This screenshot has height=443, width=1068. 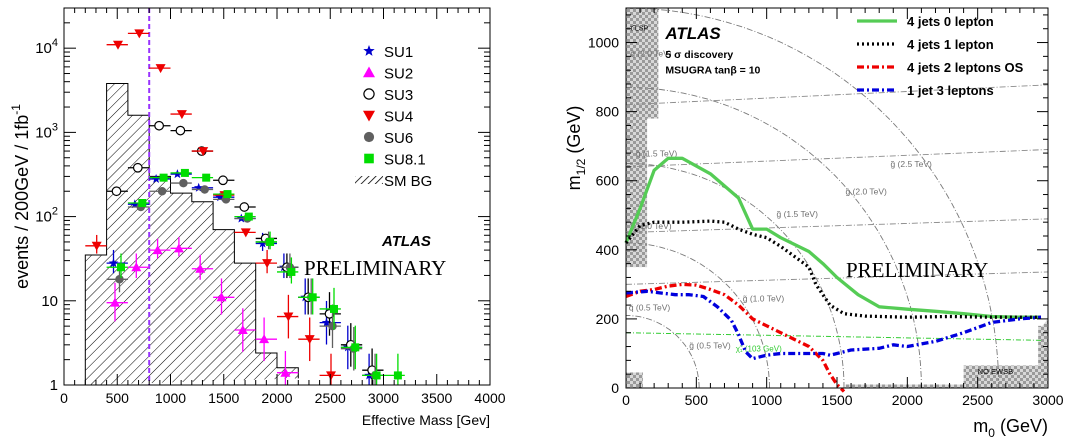 I want to click on y-tick-label: 1000, so click(x=603, y=43).